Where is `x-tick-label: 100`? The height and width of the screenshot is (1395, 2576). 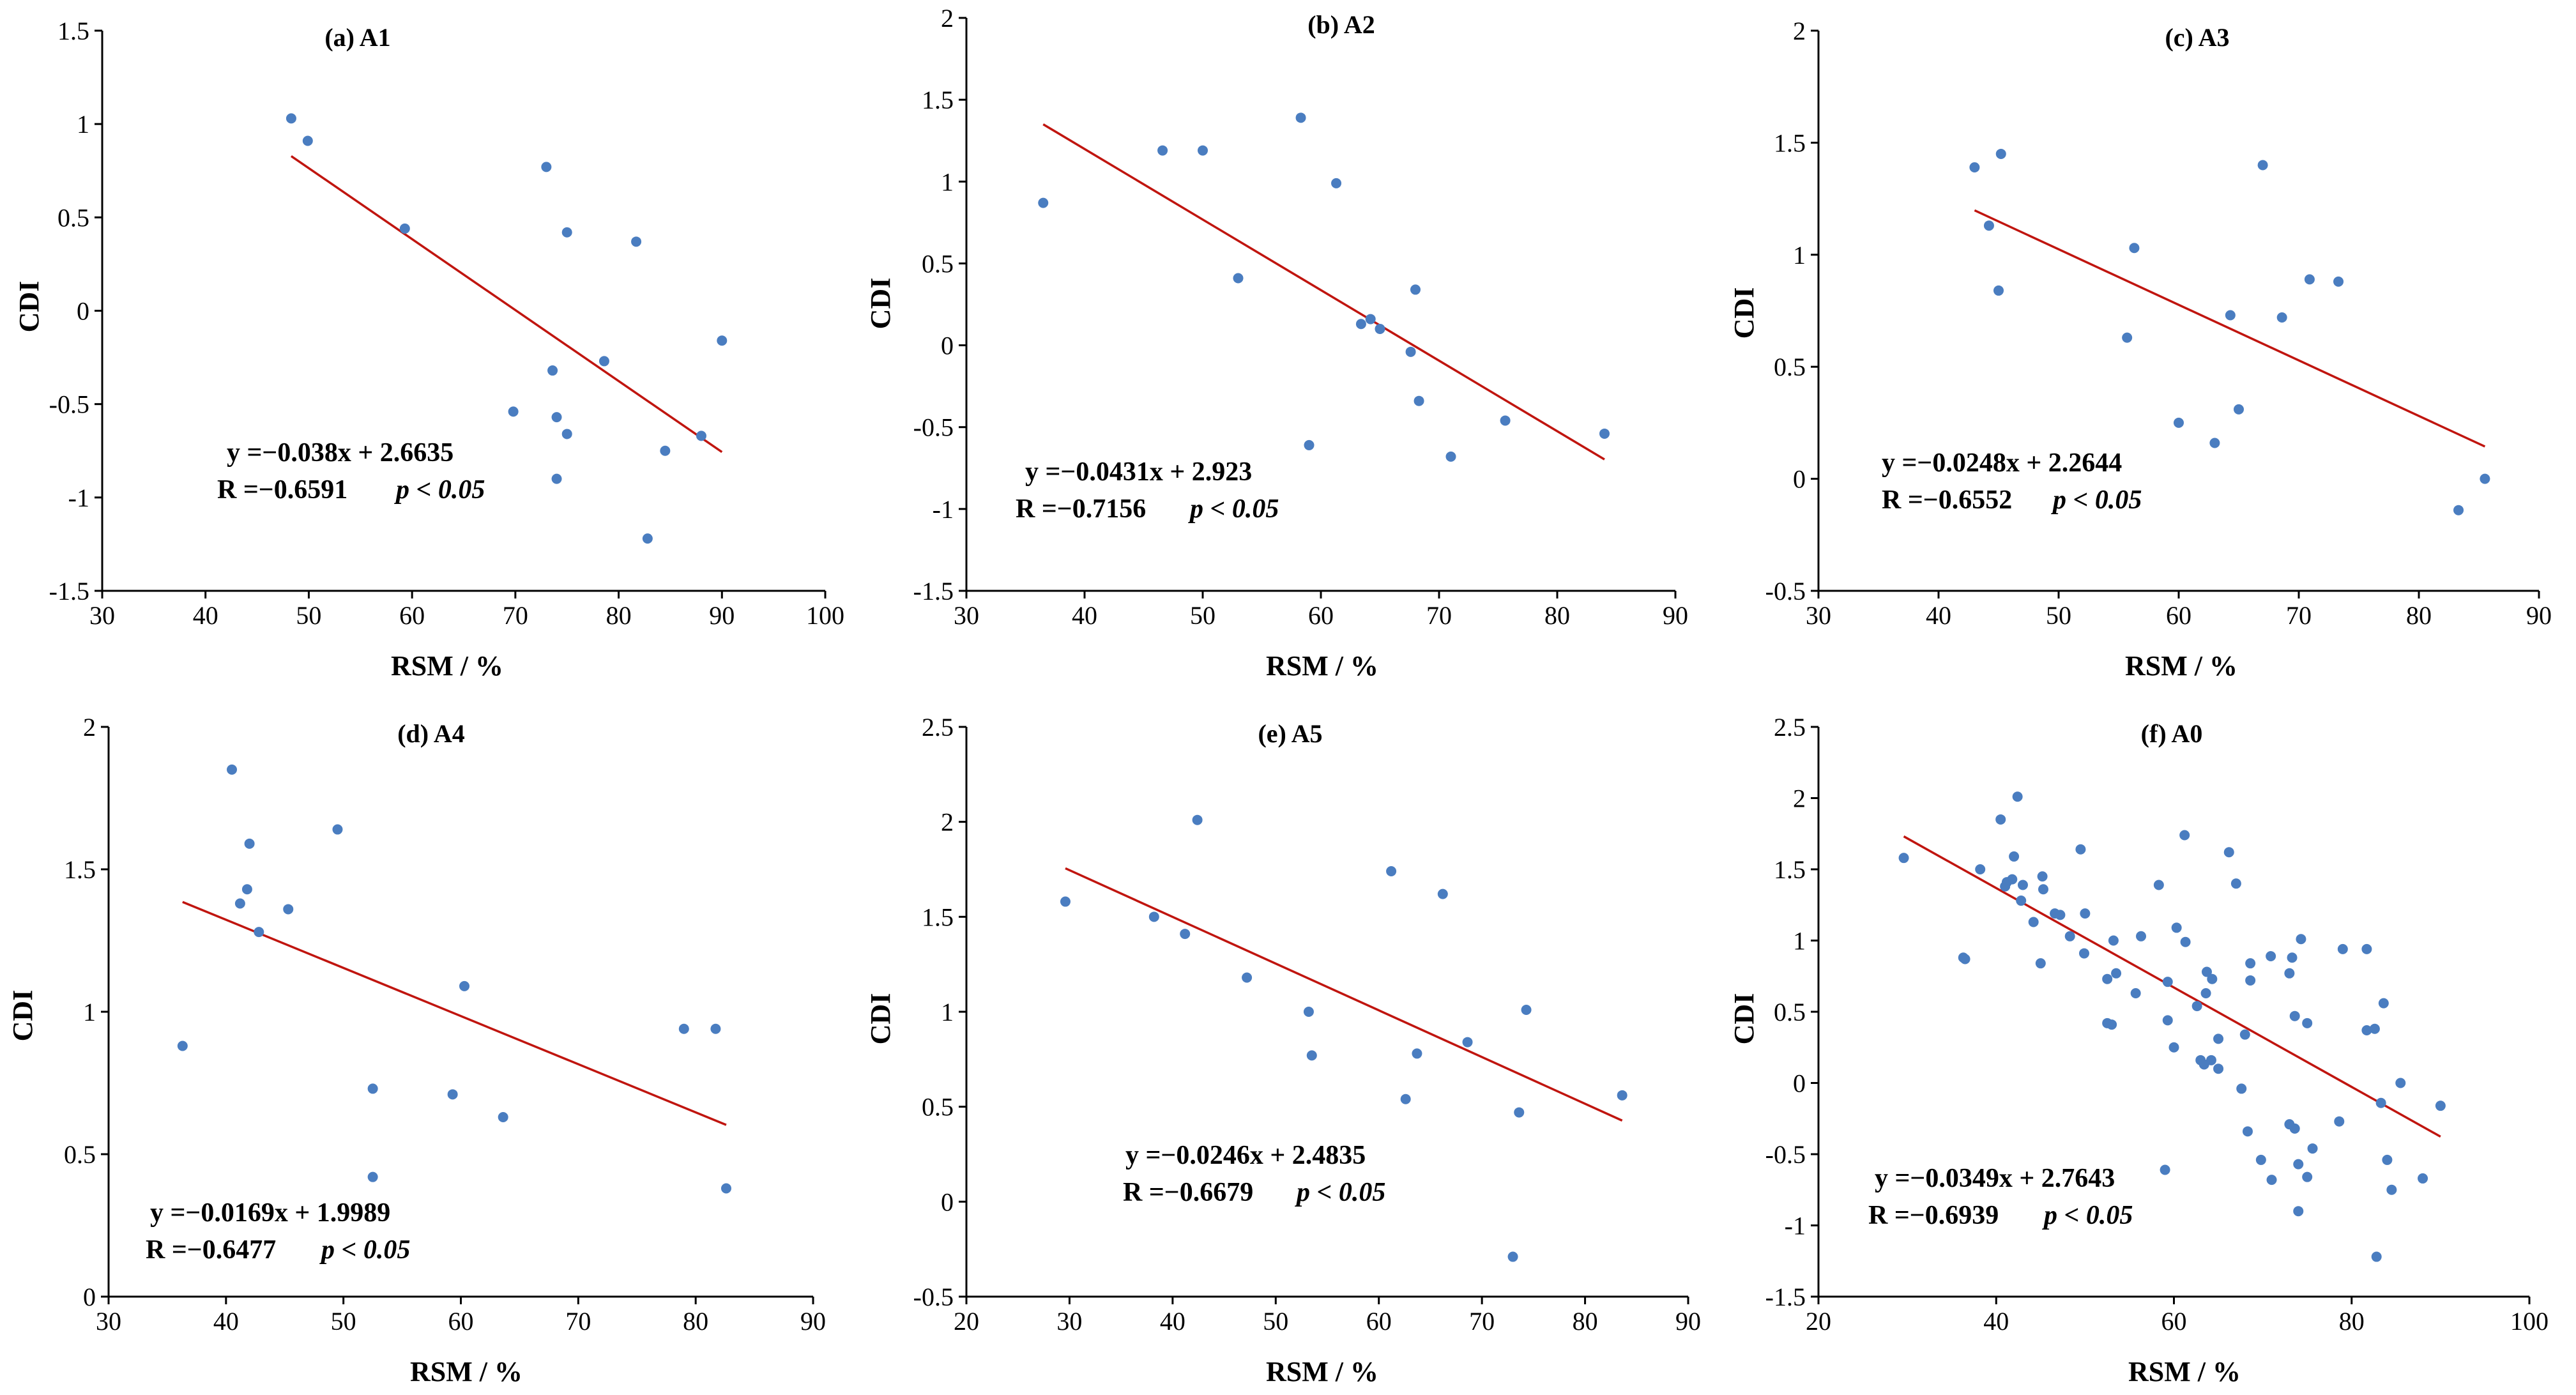 x-tick-label: 100 is located at coordinates (825, 615).